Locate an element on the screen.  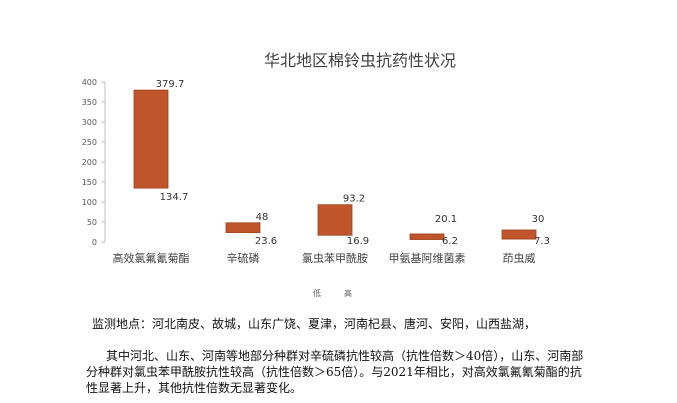
legend-entry: 低 is located at coordinates (317, 293).